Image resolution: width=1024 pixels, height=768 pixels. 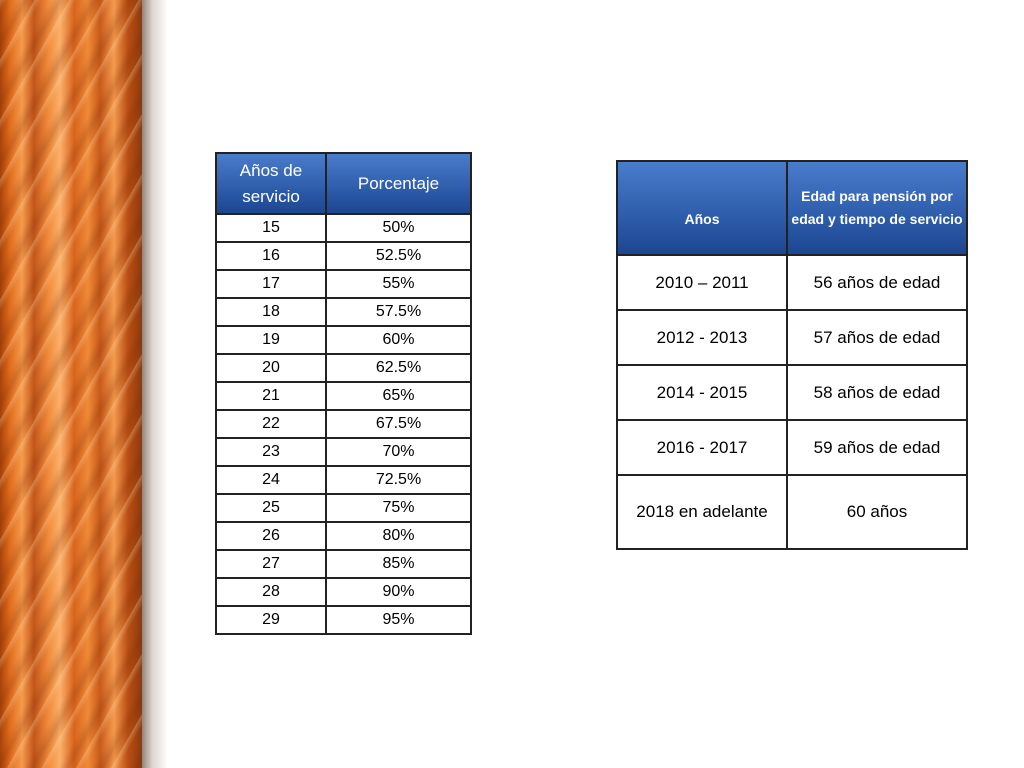 I want to click on cell-period: 2010 – 2011, so click(x=702, y=282).